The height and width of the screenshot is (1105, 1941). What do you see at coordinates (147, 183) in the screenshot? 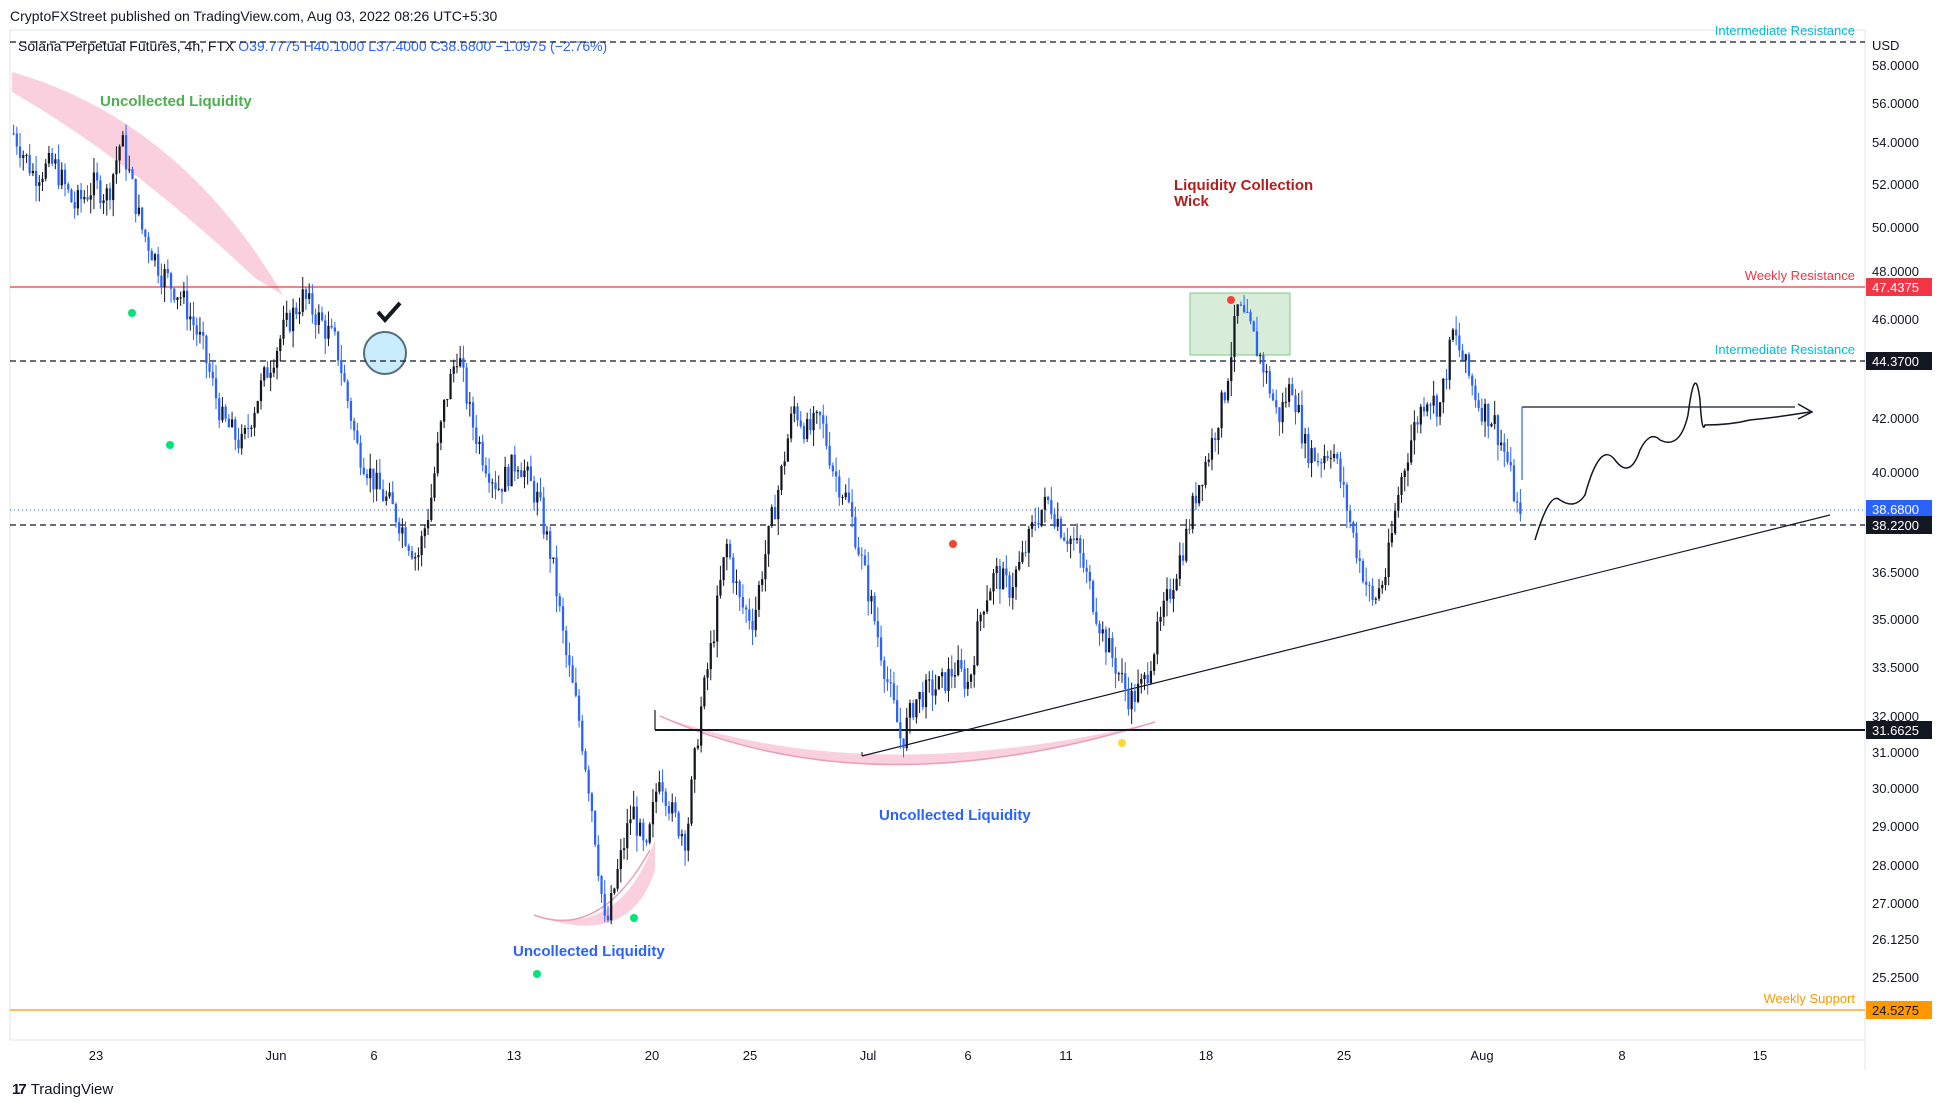
I see `liquidity-zone-top-left` at bounding box center [147, 183].